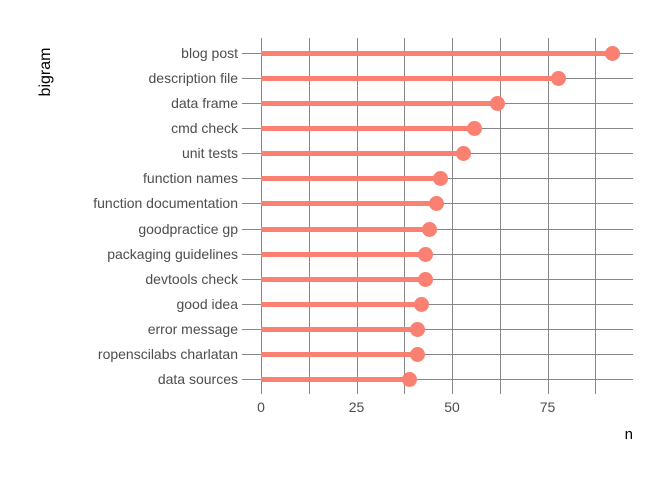 The height and width of the screenshot is (480, 672). Describe the element at coordinates (204, 128) in the screenshot. I see `category-label: cmd check` at that location.